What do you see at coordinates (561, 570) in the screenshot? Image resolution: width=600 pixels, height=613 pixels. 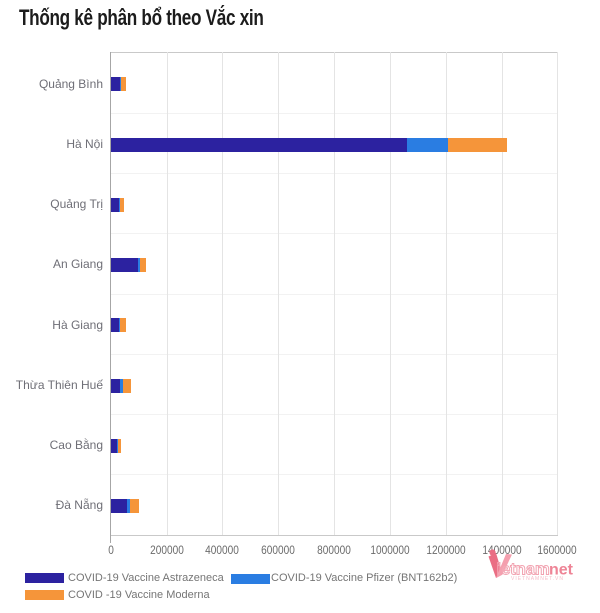 I see `svg-text: net` at bounding box center [561, 570].